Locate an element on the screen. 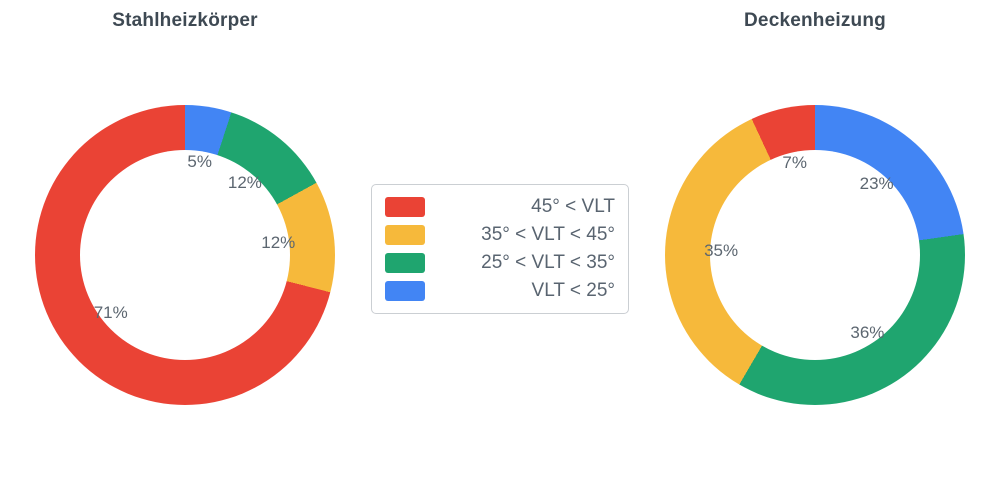 This screenshot has width=1000, height=500. slice-percent-label: 36% is located at coordinates (867, 333).